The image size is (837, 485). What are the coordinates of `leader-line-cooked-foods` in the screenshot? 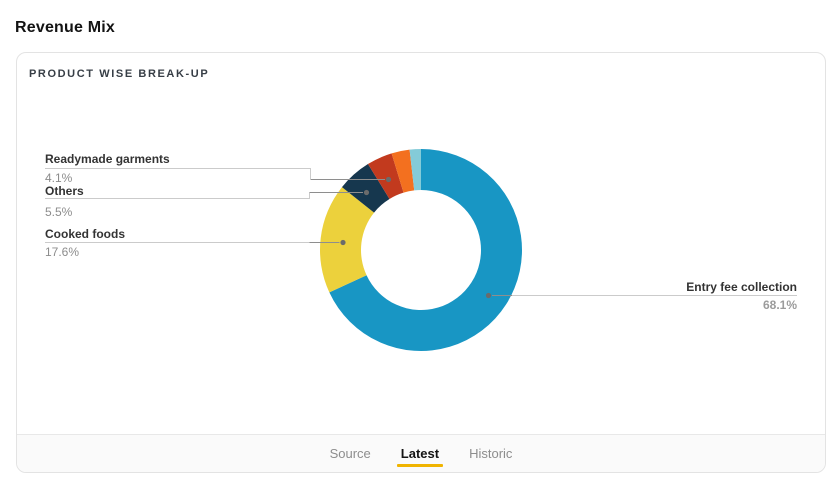 It's located at (195, 242).